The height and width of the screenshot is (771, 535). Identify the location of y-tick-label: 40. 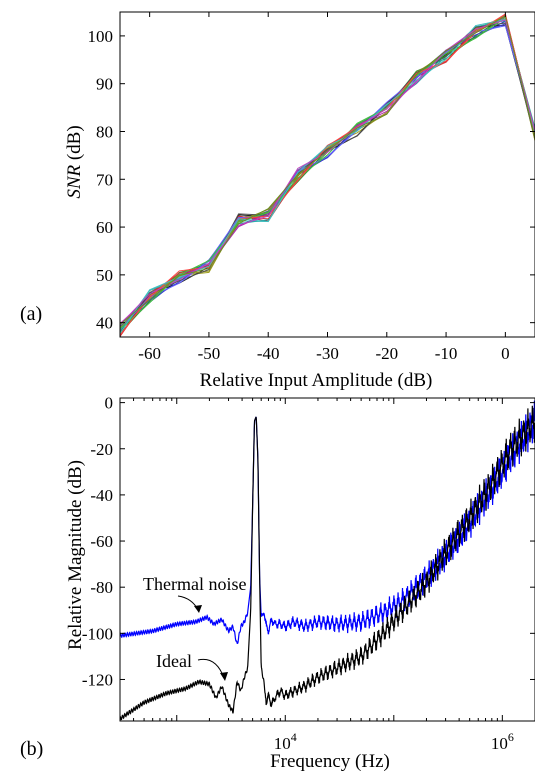
(104, 323).